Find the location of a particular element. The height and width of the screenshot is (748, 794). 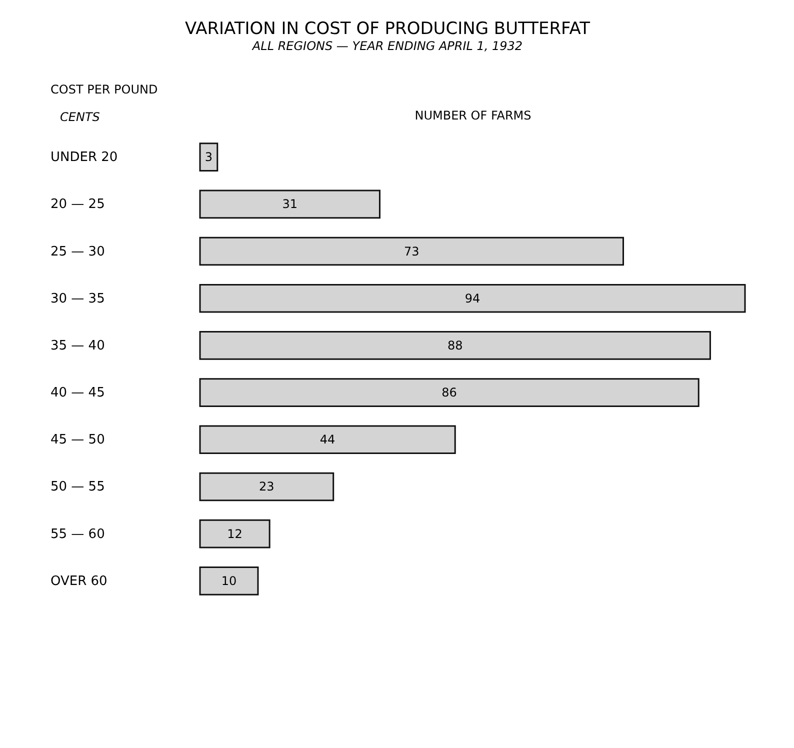

y-tick-label: 30 — 35 is located at coordinates (77, 298).